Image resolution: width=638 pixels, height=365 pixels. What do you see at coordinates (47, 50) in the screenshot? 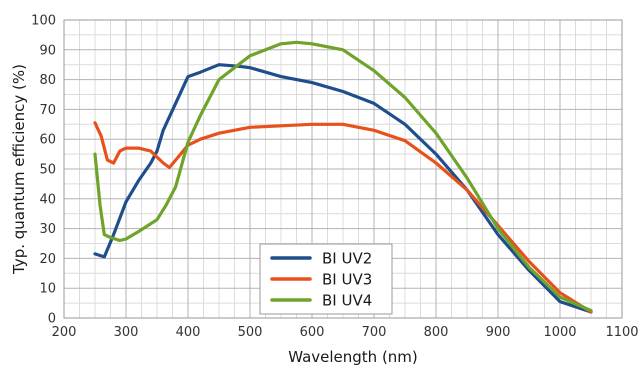
I see `y-tick-label: 90` at bounding box center [47, 50].